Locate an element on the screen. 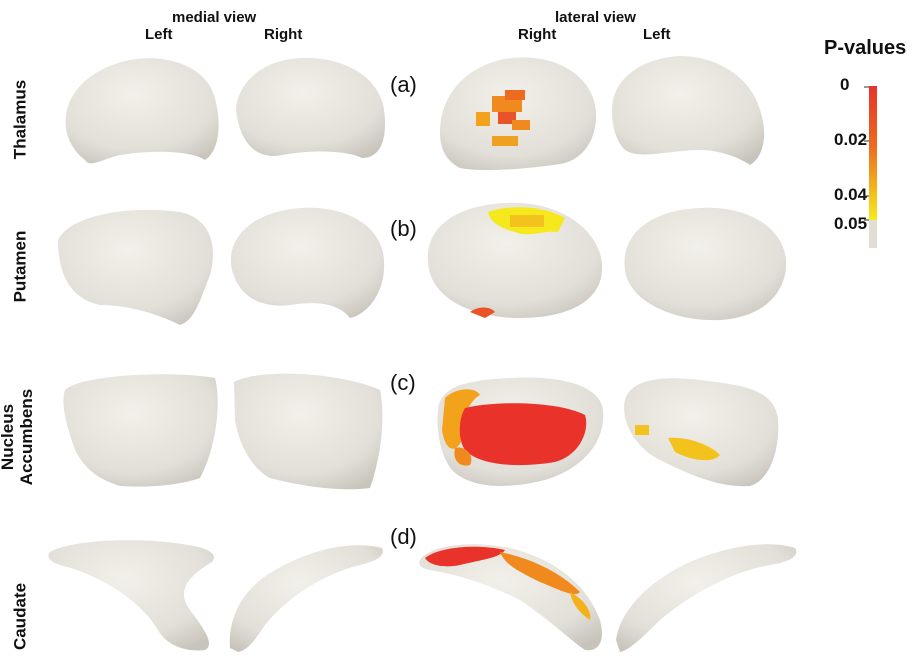 The height and width of the screenshot is (663, 923). putamen-lateral-right is located at coordinates (515, 260).